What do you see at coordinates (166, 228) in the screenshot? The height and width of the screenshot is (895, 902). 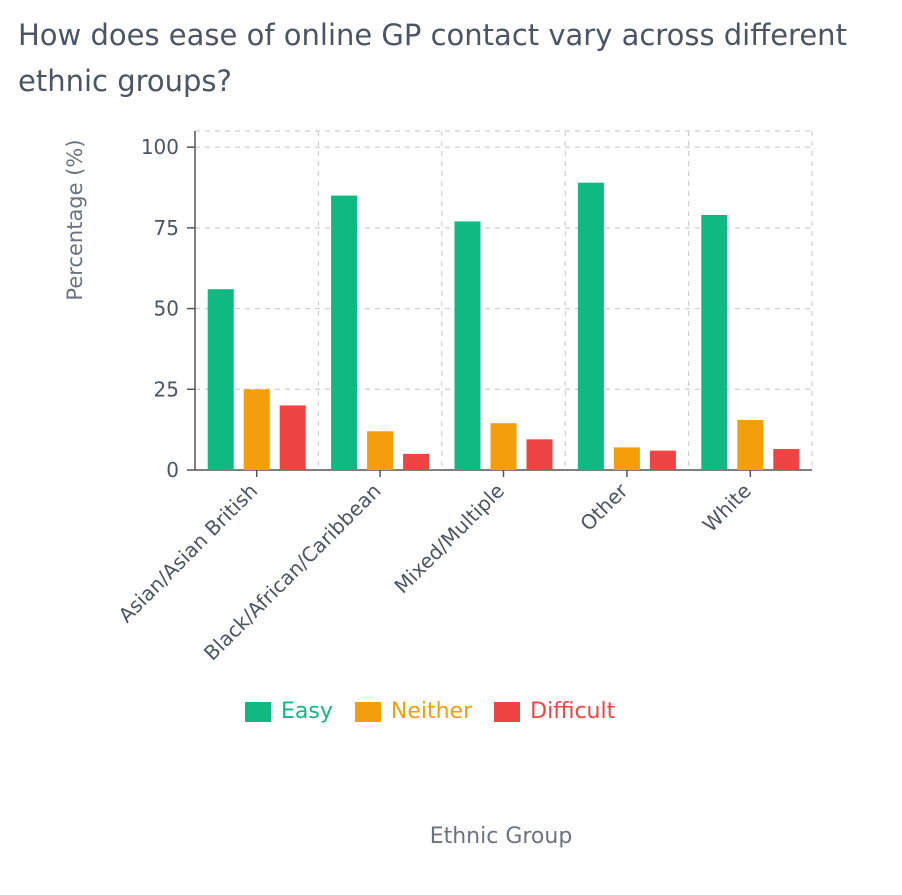 I see `y-tick-label: 75` at bounding box center [166, 228].